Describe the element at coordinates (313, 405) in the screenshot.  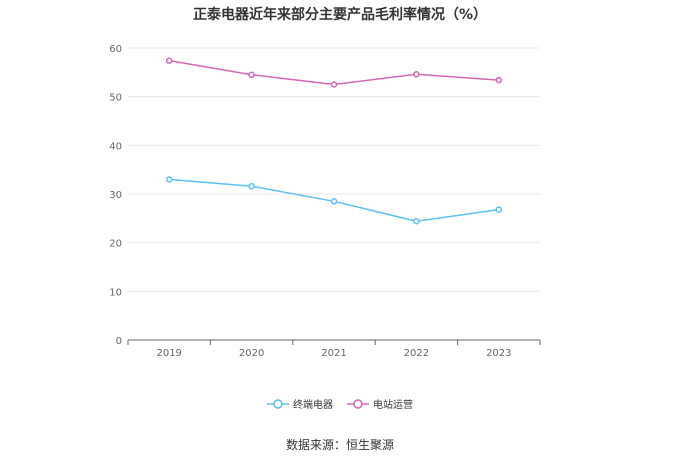
I see `legend-label: 终端电器` at that location.